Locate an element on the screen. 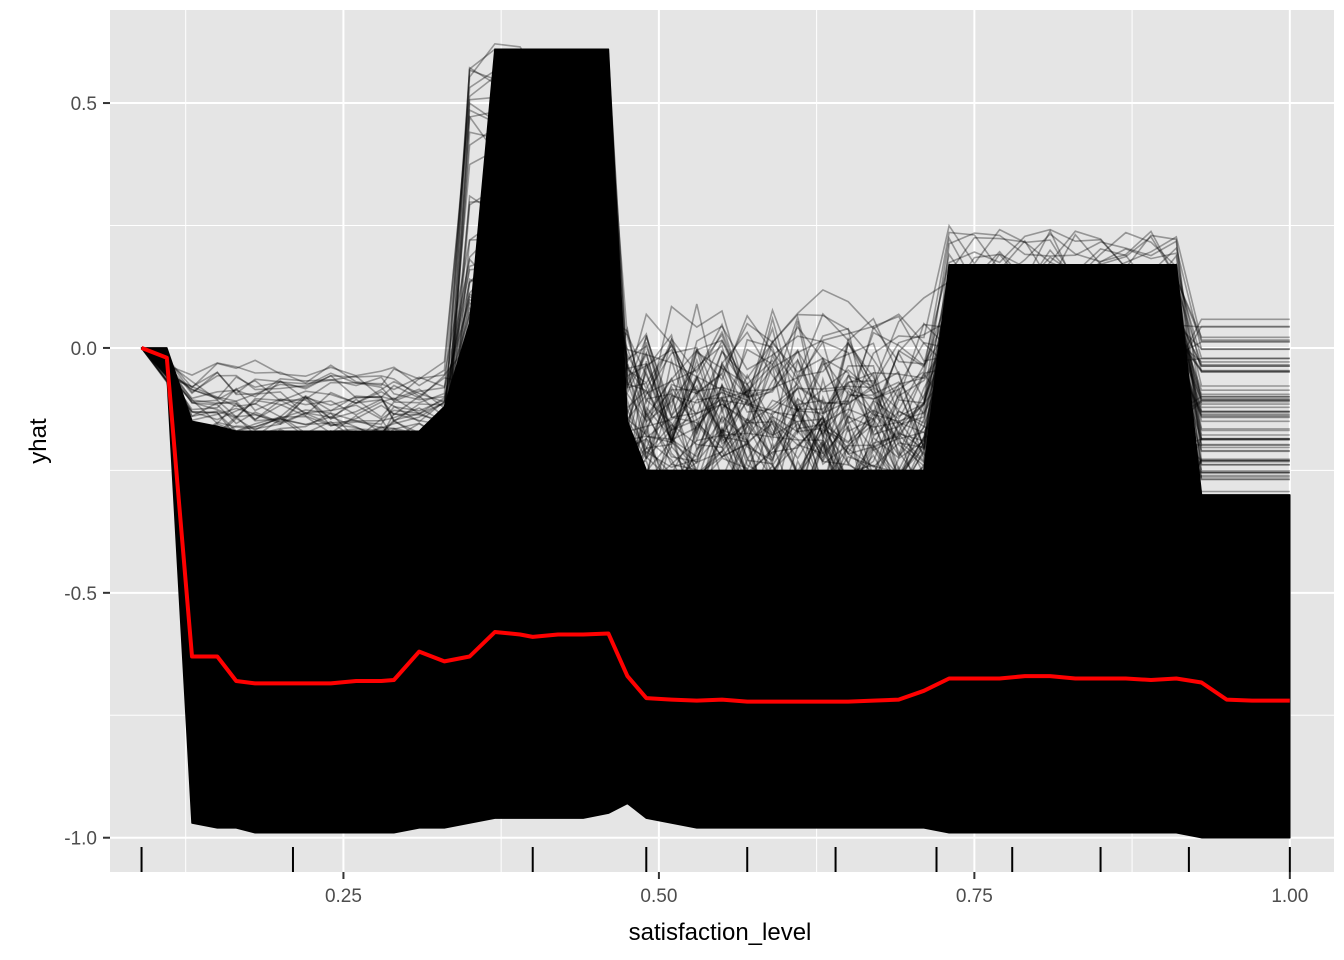  x-tick-label: 0.50 is located at coordinates (658, 896).